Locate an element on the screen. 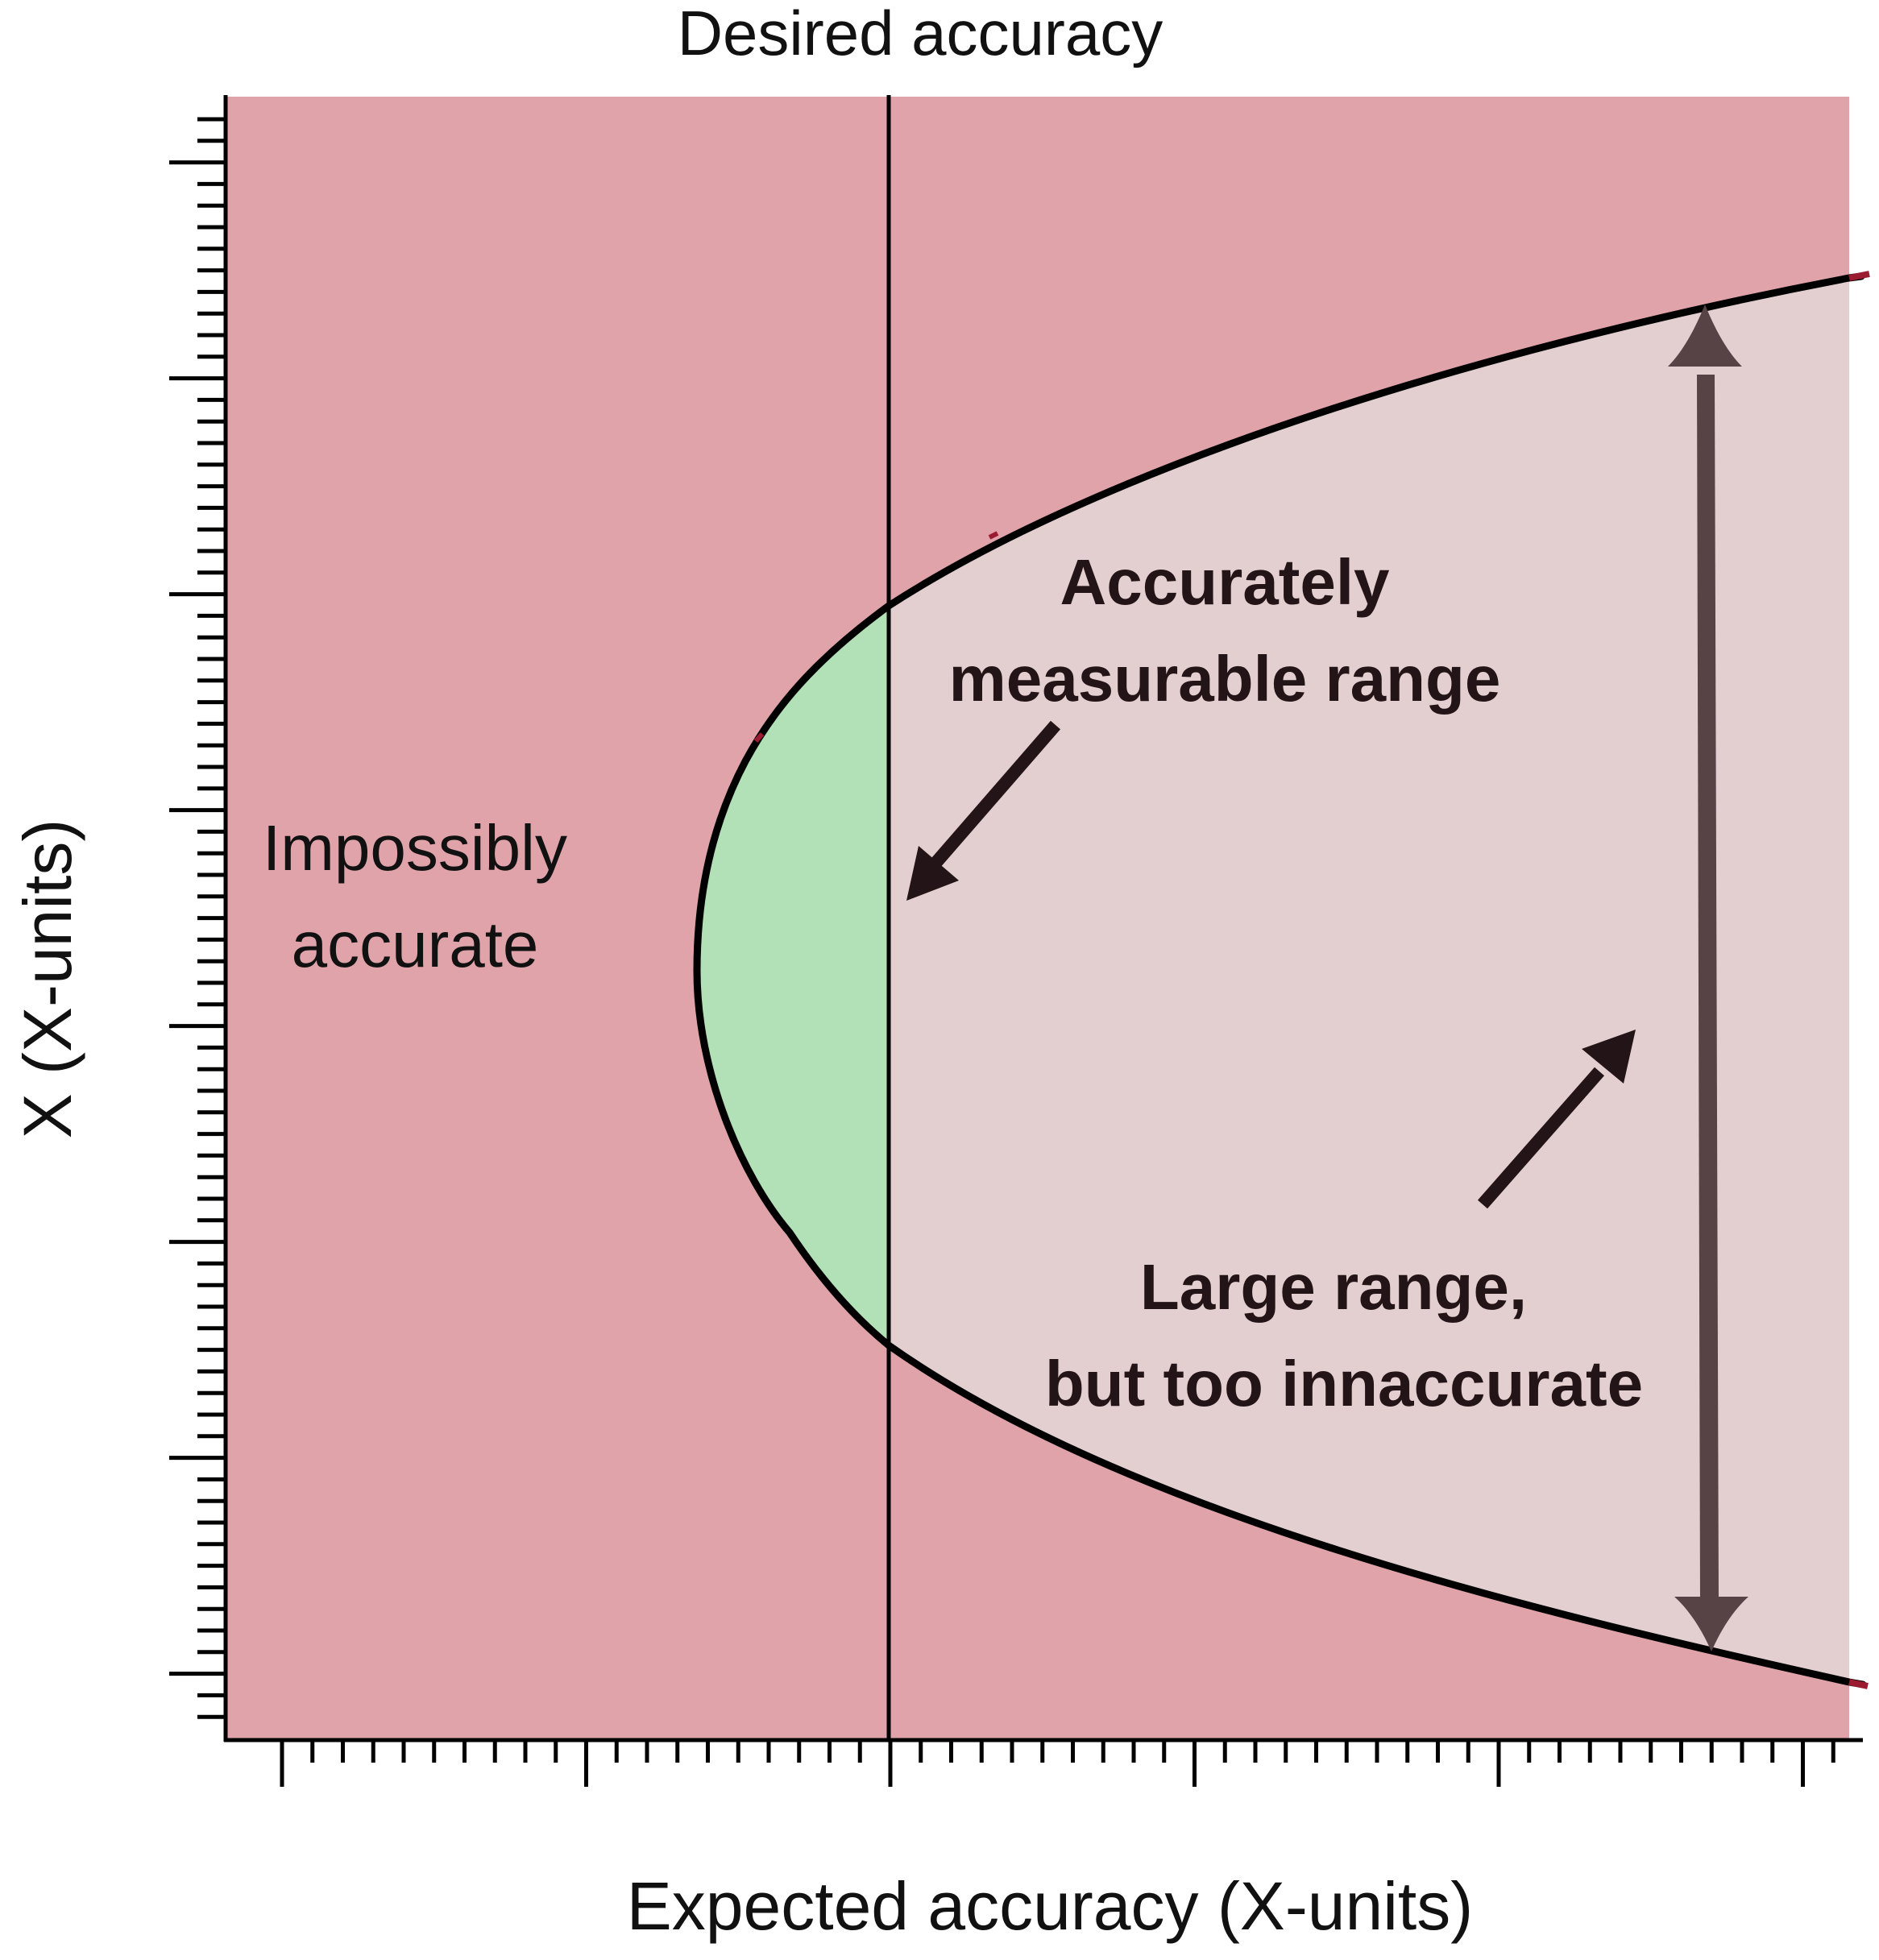 The height and width of the screenshot is (1960, 1879). measurable-label-line1: Accurately is located at coordinates (1225, 582).